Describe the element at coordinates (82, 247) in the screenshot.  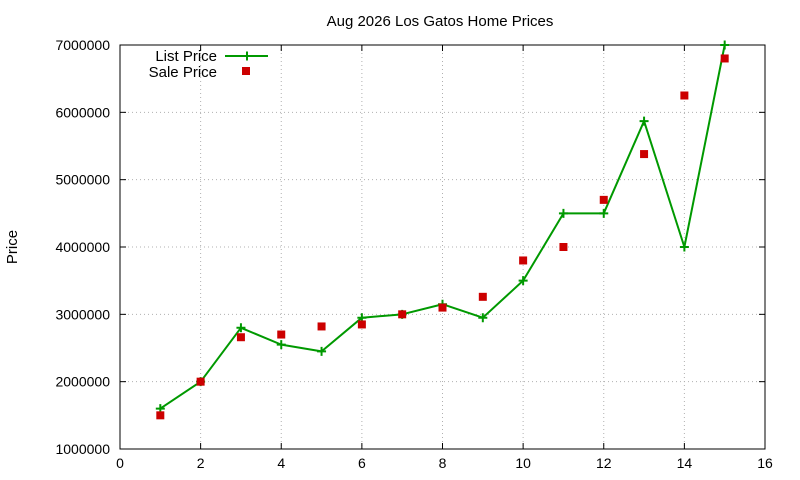
I see `y-tick-label: 4000000` at that location.